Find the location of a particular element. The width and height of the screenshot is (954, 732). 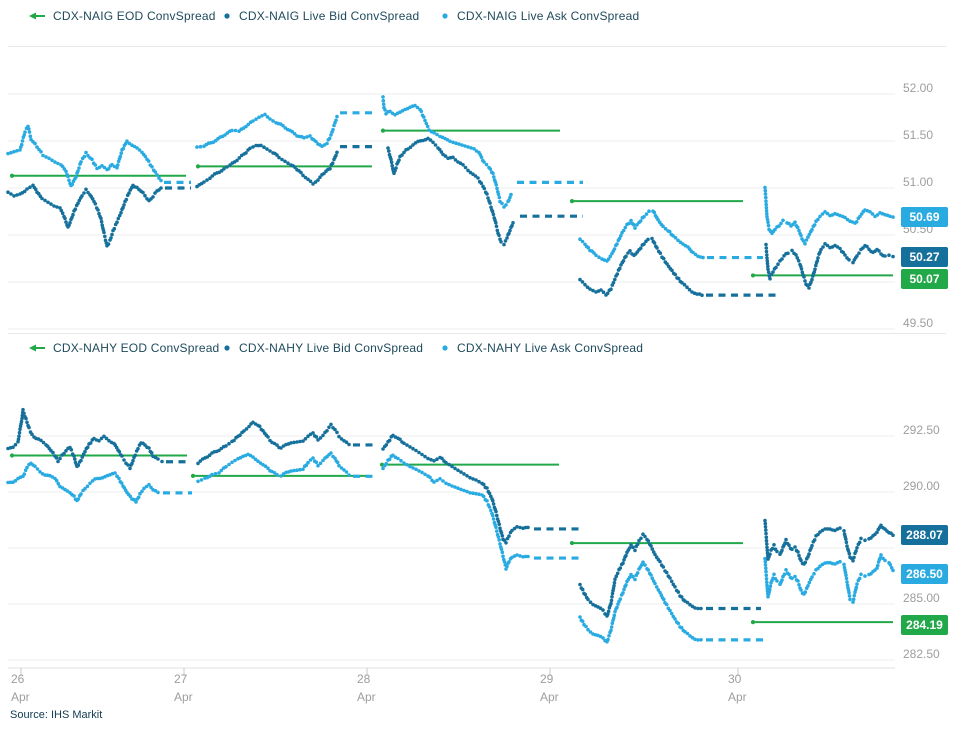

legend-label: CDX-NAHY Live Ask ConvSpread is located at coordinates (550, 348).